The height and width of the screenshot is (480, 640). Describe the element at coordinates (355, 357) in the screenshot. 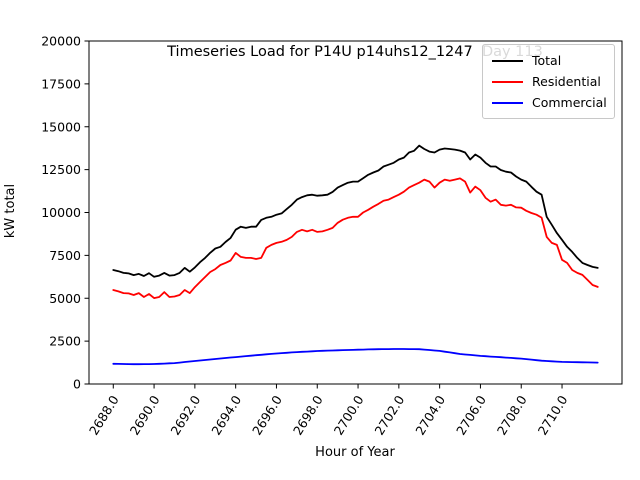

I see `series-line-commercial` at that location.